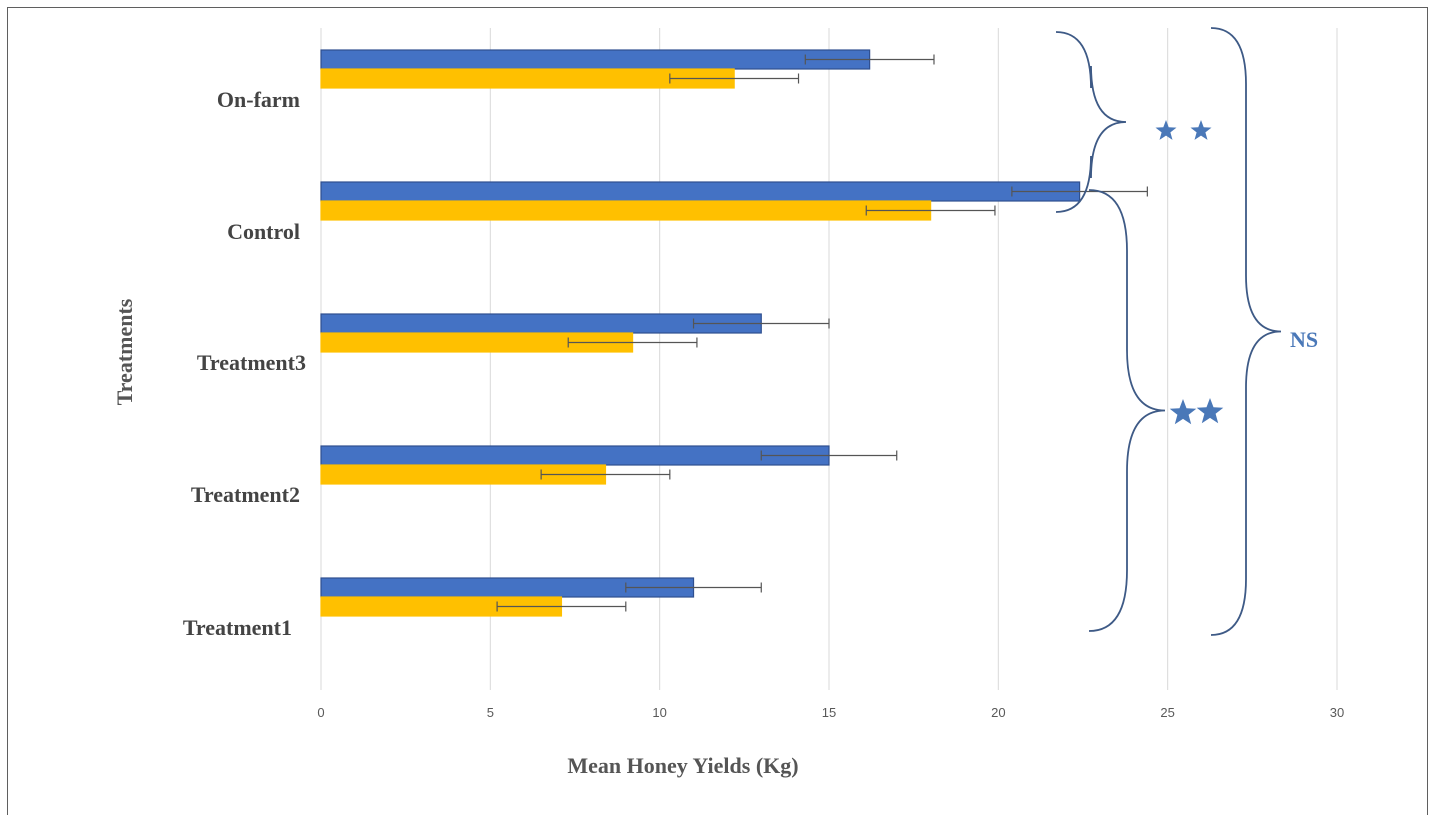 This screenshot has height=815, width=1436. What do you see at coordinates (320, 712) in the screenshot?
I see `x-tick-label: 0` at bounding box center [320, 712].